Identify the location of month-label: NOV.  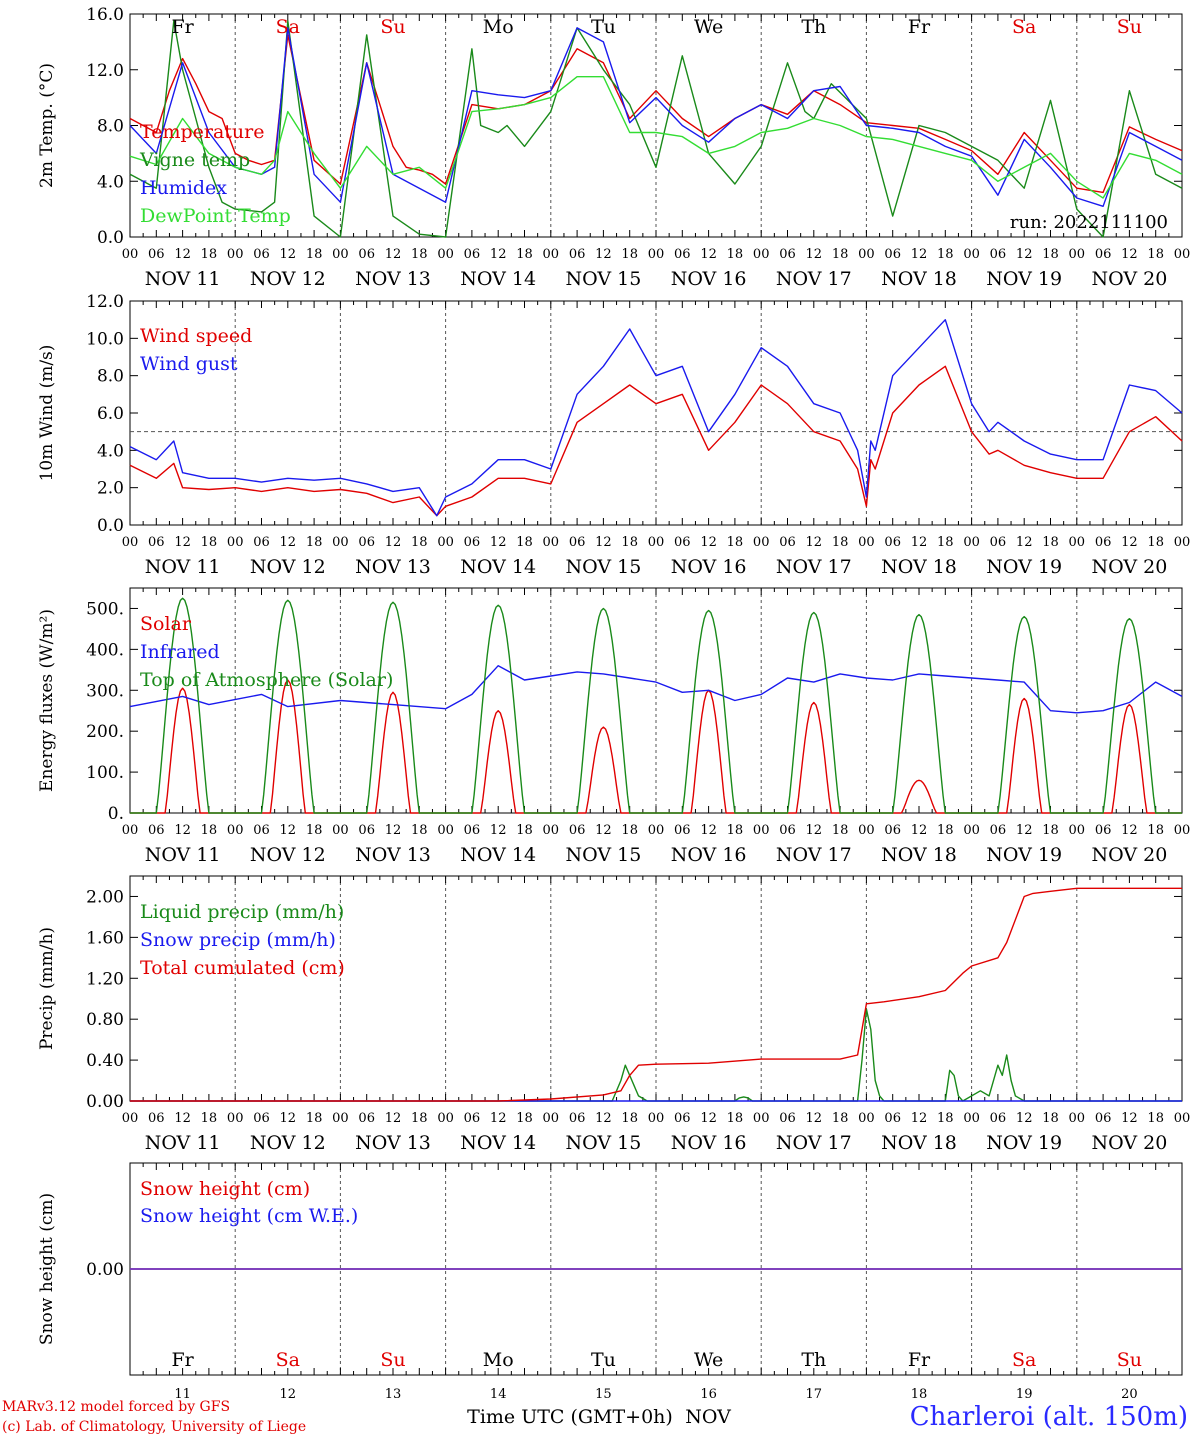
(708, 1417).